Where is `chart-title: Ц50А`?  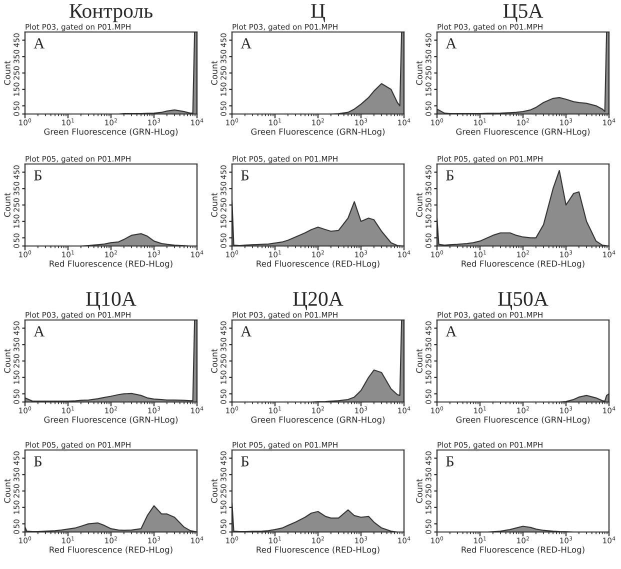
chart-title: Ц50А is located at coordinates (523, 301).